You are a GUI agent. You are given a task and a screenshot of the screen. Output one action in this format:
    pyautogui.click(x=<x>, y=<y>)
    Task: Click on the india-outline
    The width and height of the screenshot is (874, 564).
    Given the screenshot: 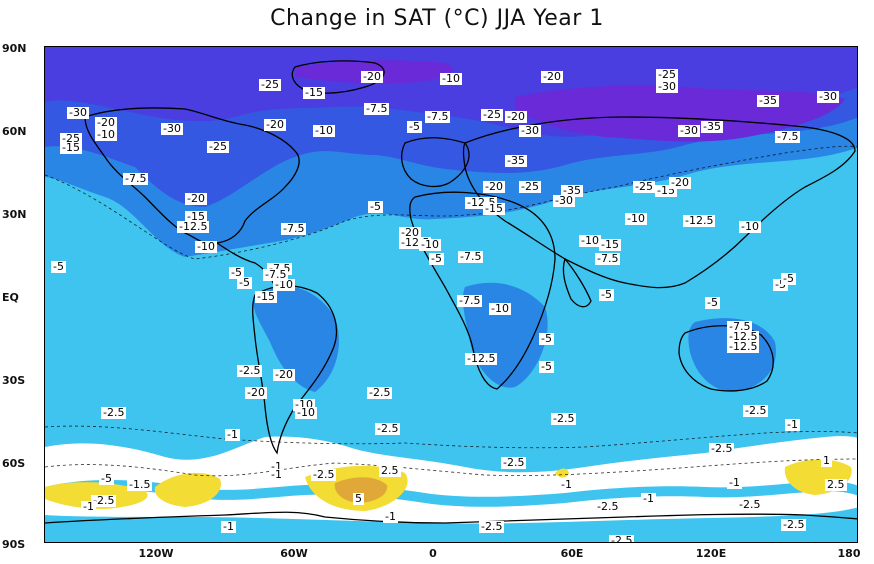 What is the action you would take?
    pyautogui.click(x=577, y=282)
    